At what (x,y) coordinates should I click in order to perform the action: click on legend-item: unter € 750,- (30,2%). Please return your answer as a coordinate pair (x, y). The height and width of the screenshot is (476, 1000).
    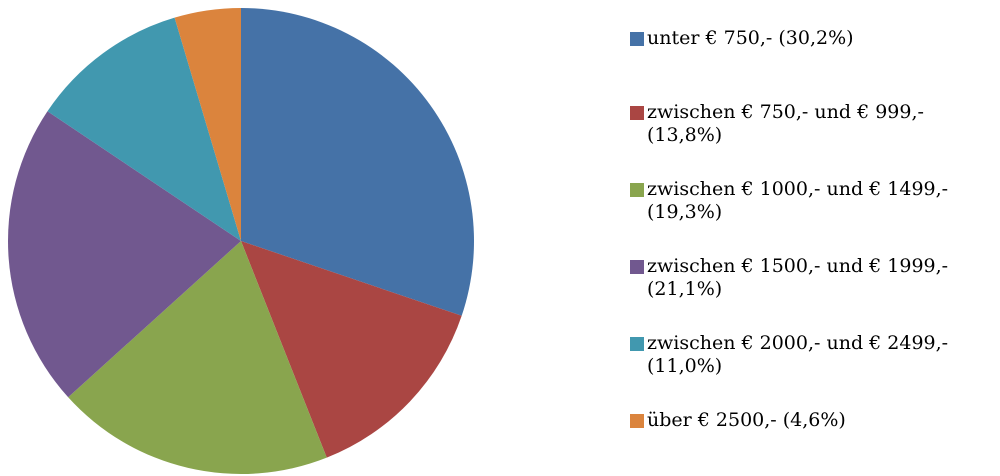
    Looking at the image, I should click on (813, 38).